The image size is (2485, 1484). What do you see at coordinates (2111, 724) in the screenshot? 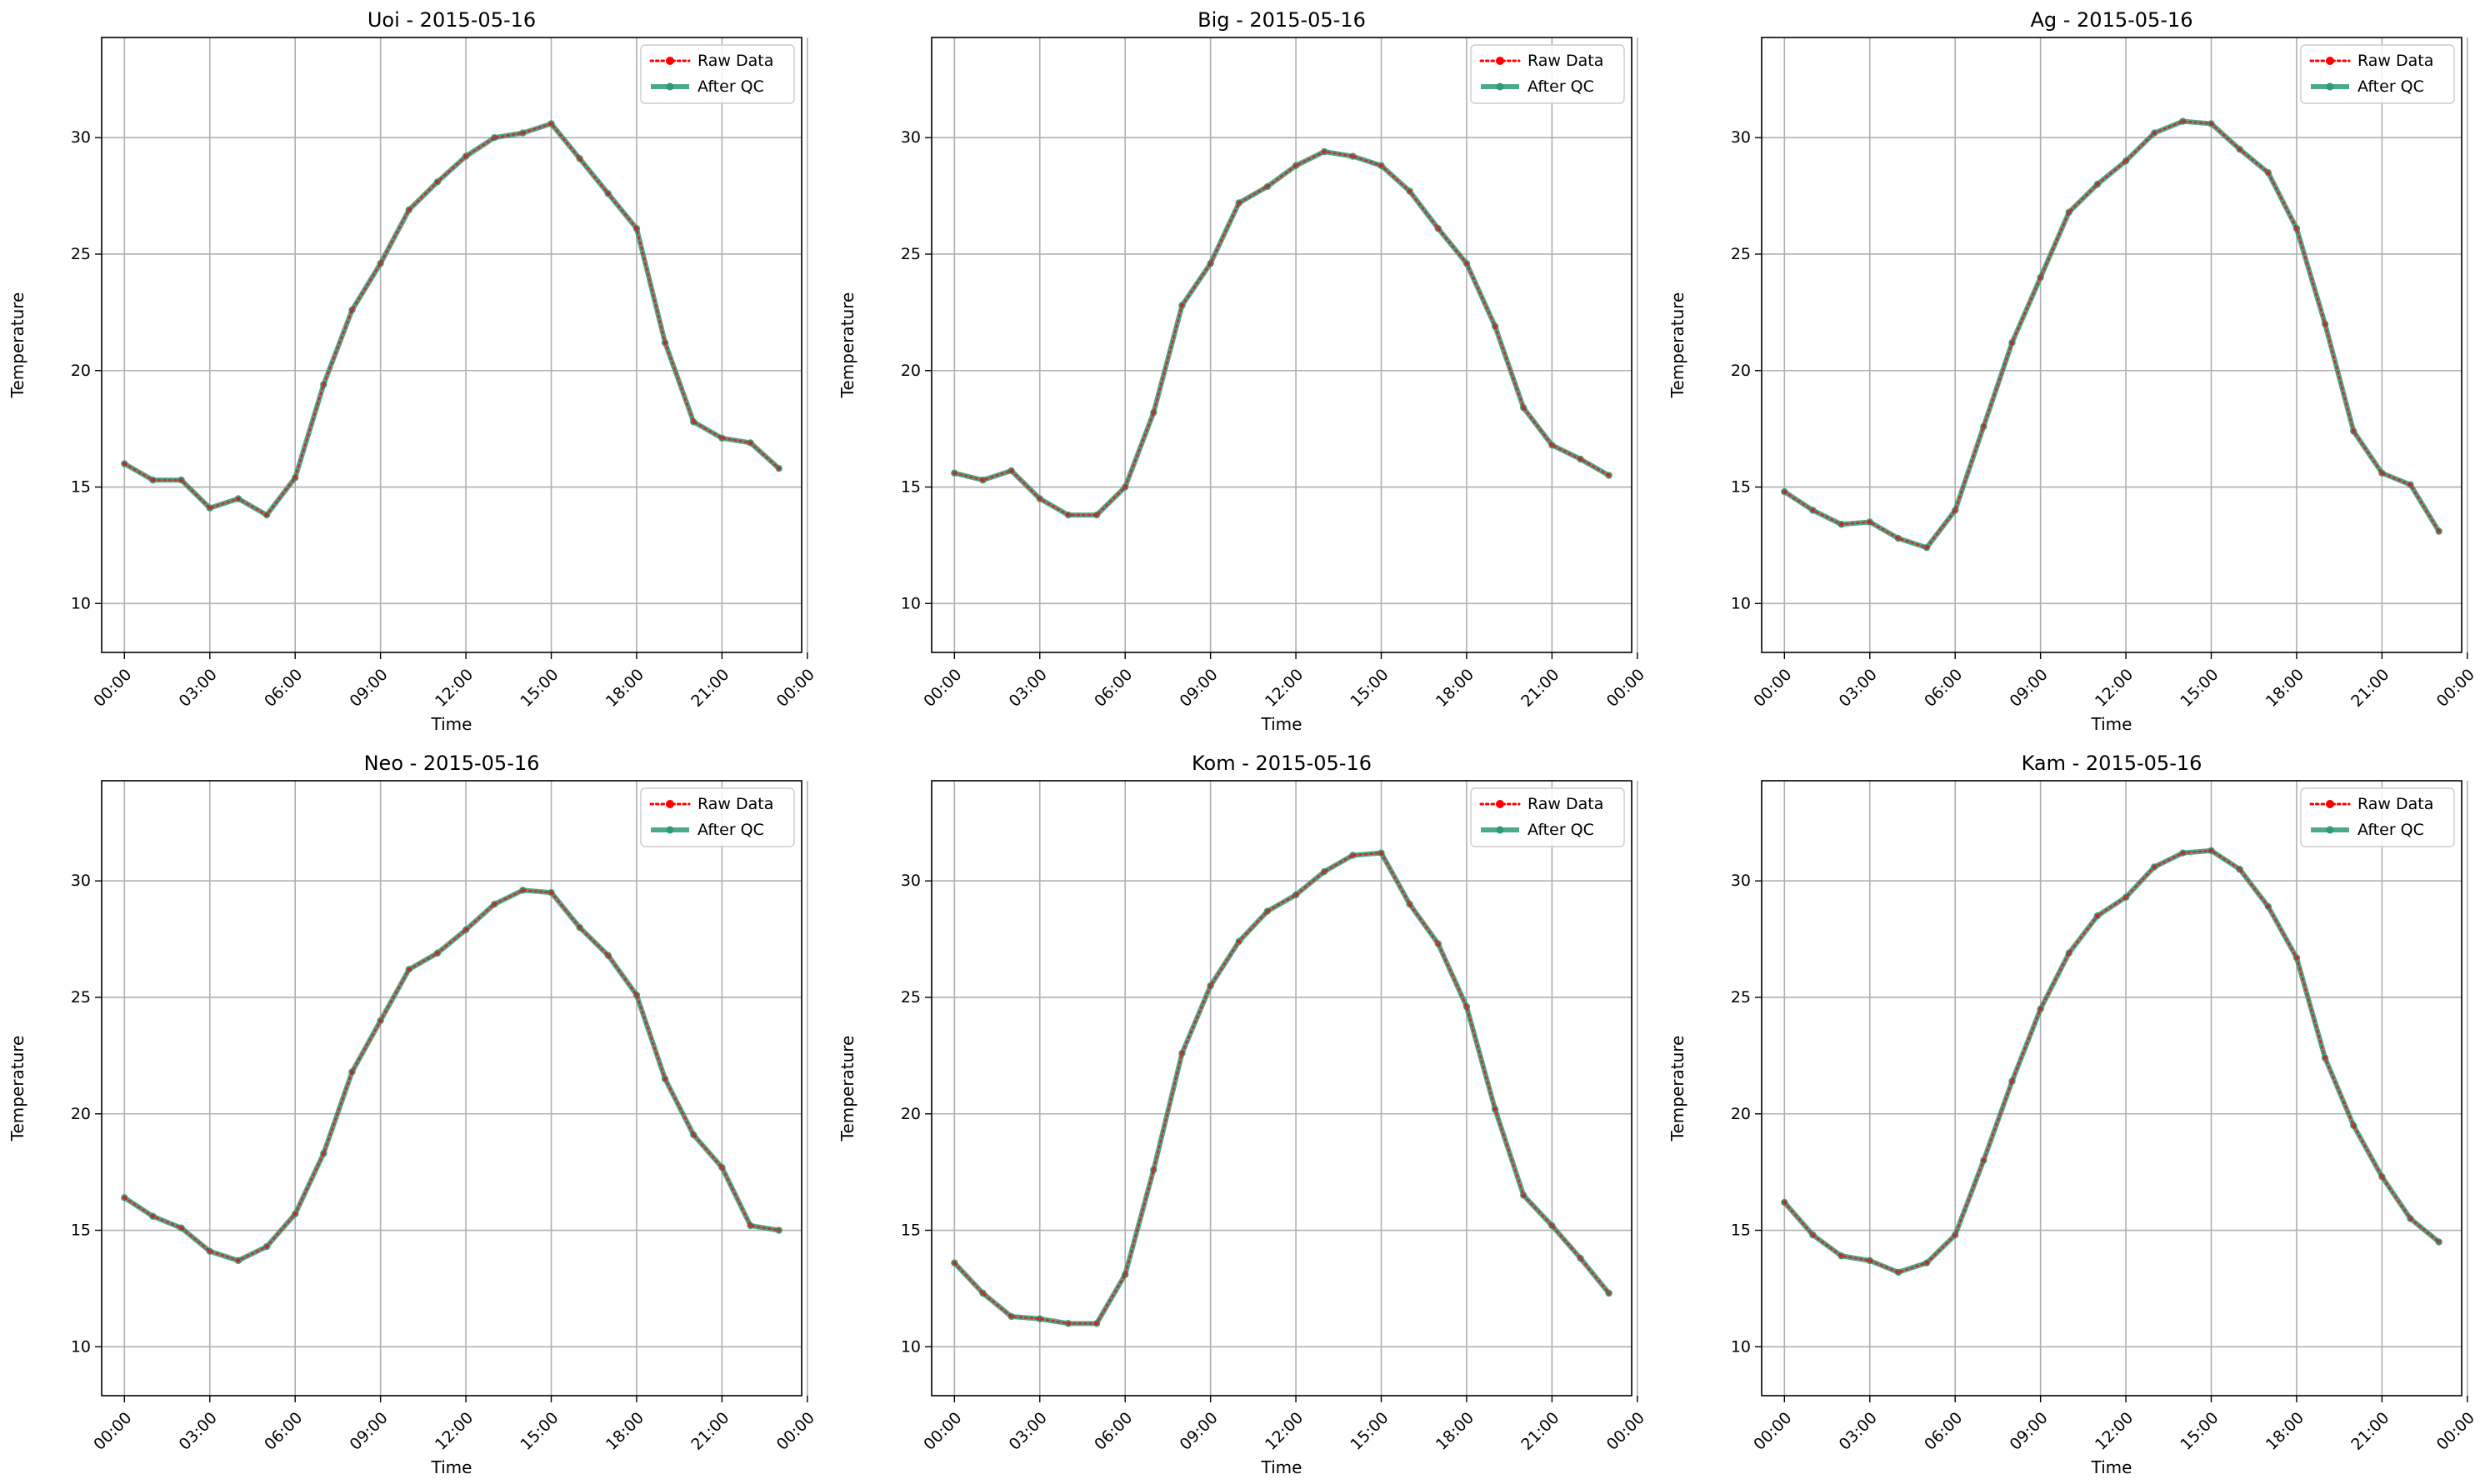
I see `x-axis-label: Time` at bounding box center [2111, 724].